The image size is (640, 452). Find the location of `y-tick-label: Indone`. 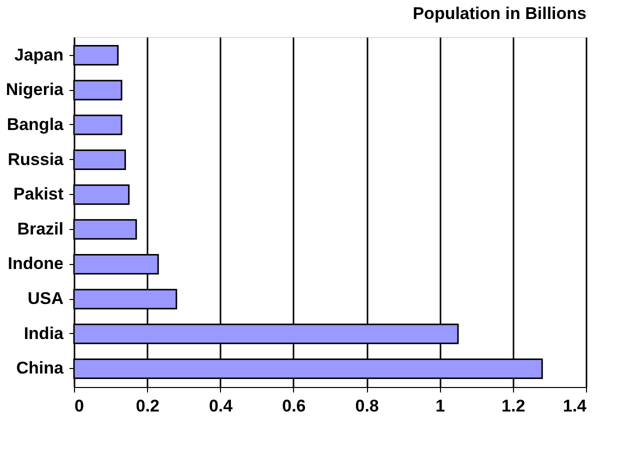

y-tick-label: Indone is located at coordinates (36, 264).